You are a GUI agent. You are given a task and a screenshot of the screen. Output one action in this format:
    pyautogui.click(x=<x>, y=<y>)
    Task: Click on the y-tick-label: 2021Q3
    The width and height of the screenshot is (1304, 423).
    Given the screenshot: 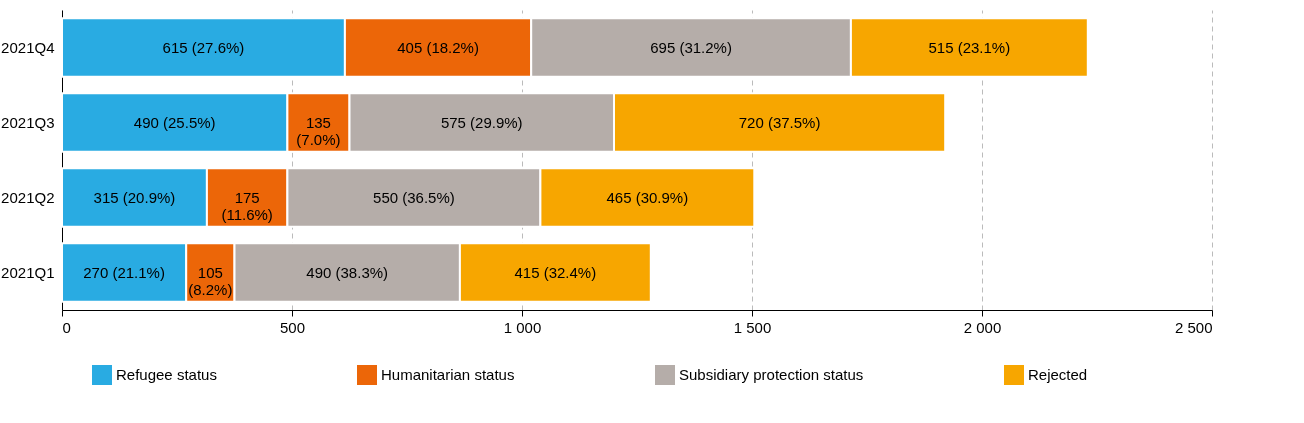 What is the action you would take?
    pyautogui.click(x=28, y=122)
    